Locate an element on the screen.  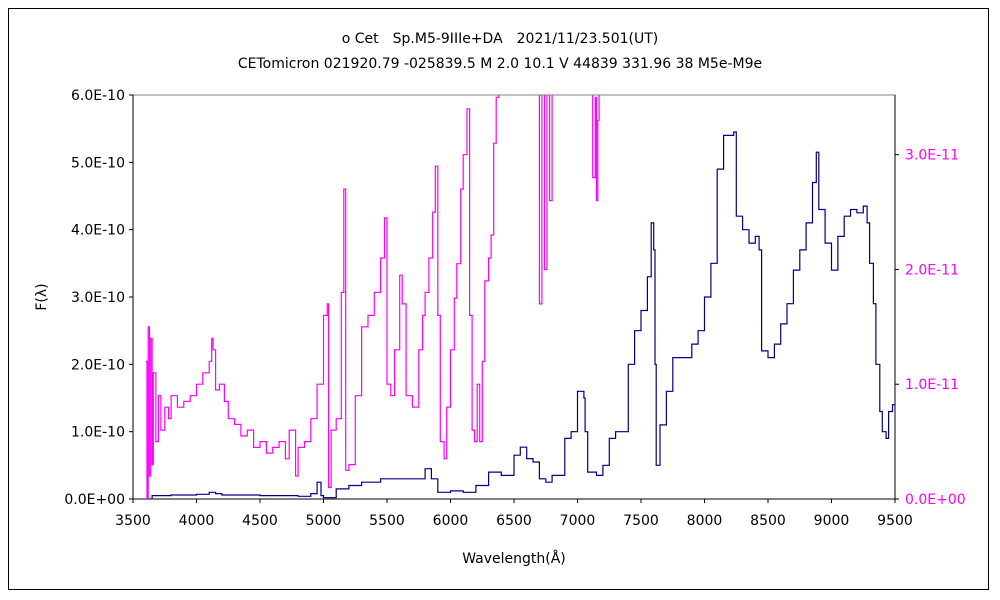
y2-tick-label: 0.0E+00 is located at coordinates (935, 500).